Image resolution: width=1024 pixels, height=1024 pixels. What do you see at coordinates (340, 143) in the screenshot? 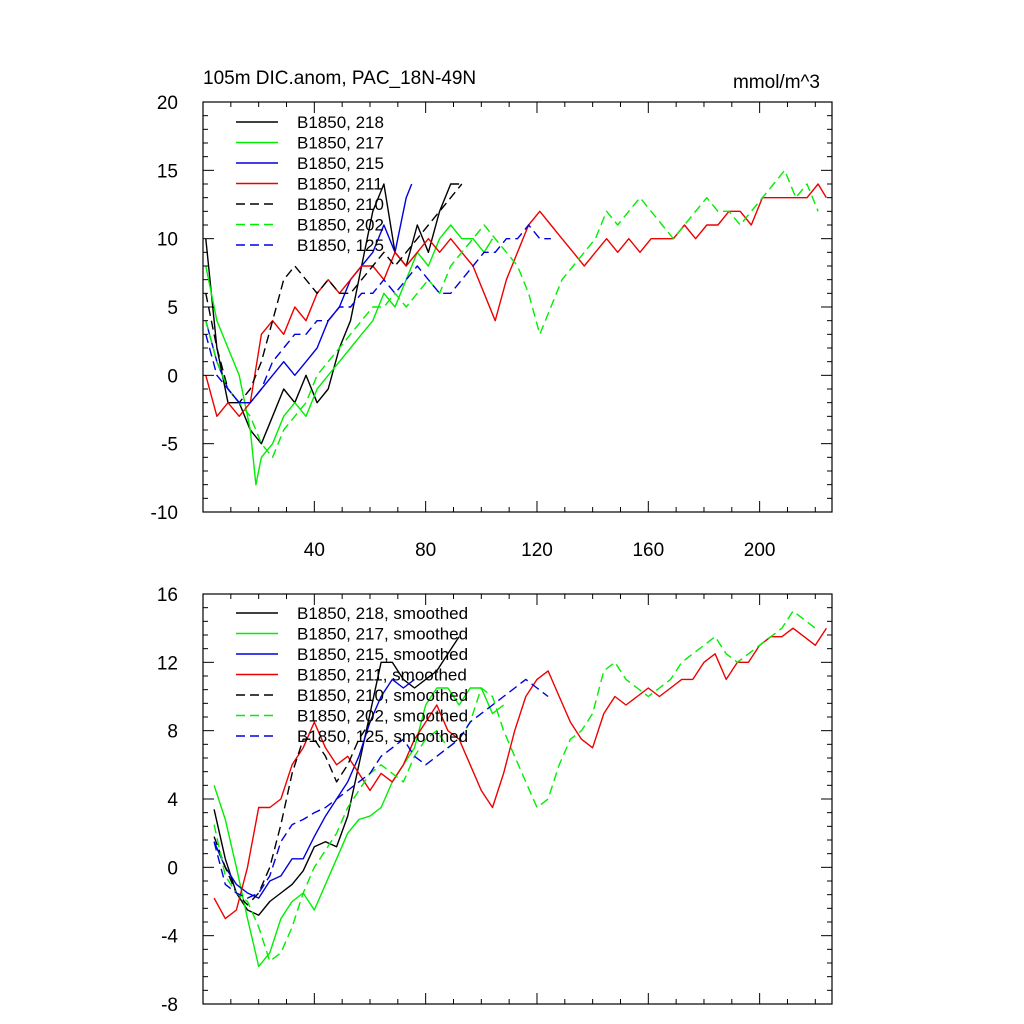
I see `legend-label: B1850, 217` at bounding box center [340, 143].